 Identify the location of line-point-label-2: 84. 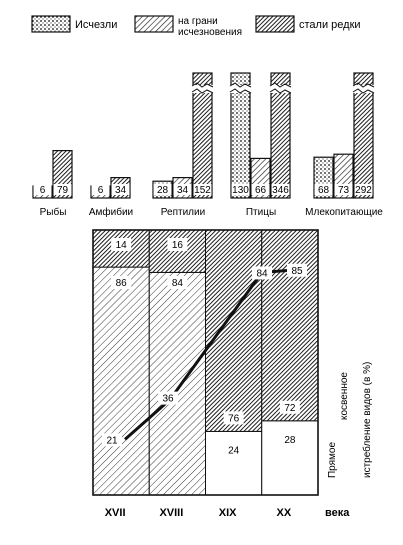
(262, 273).